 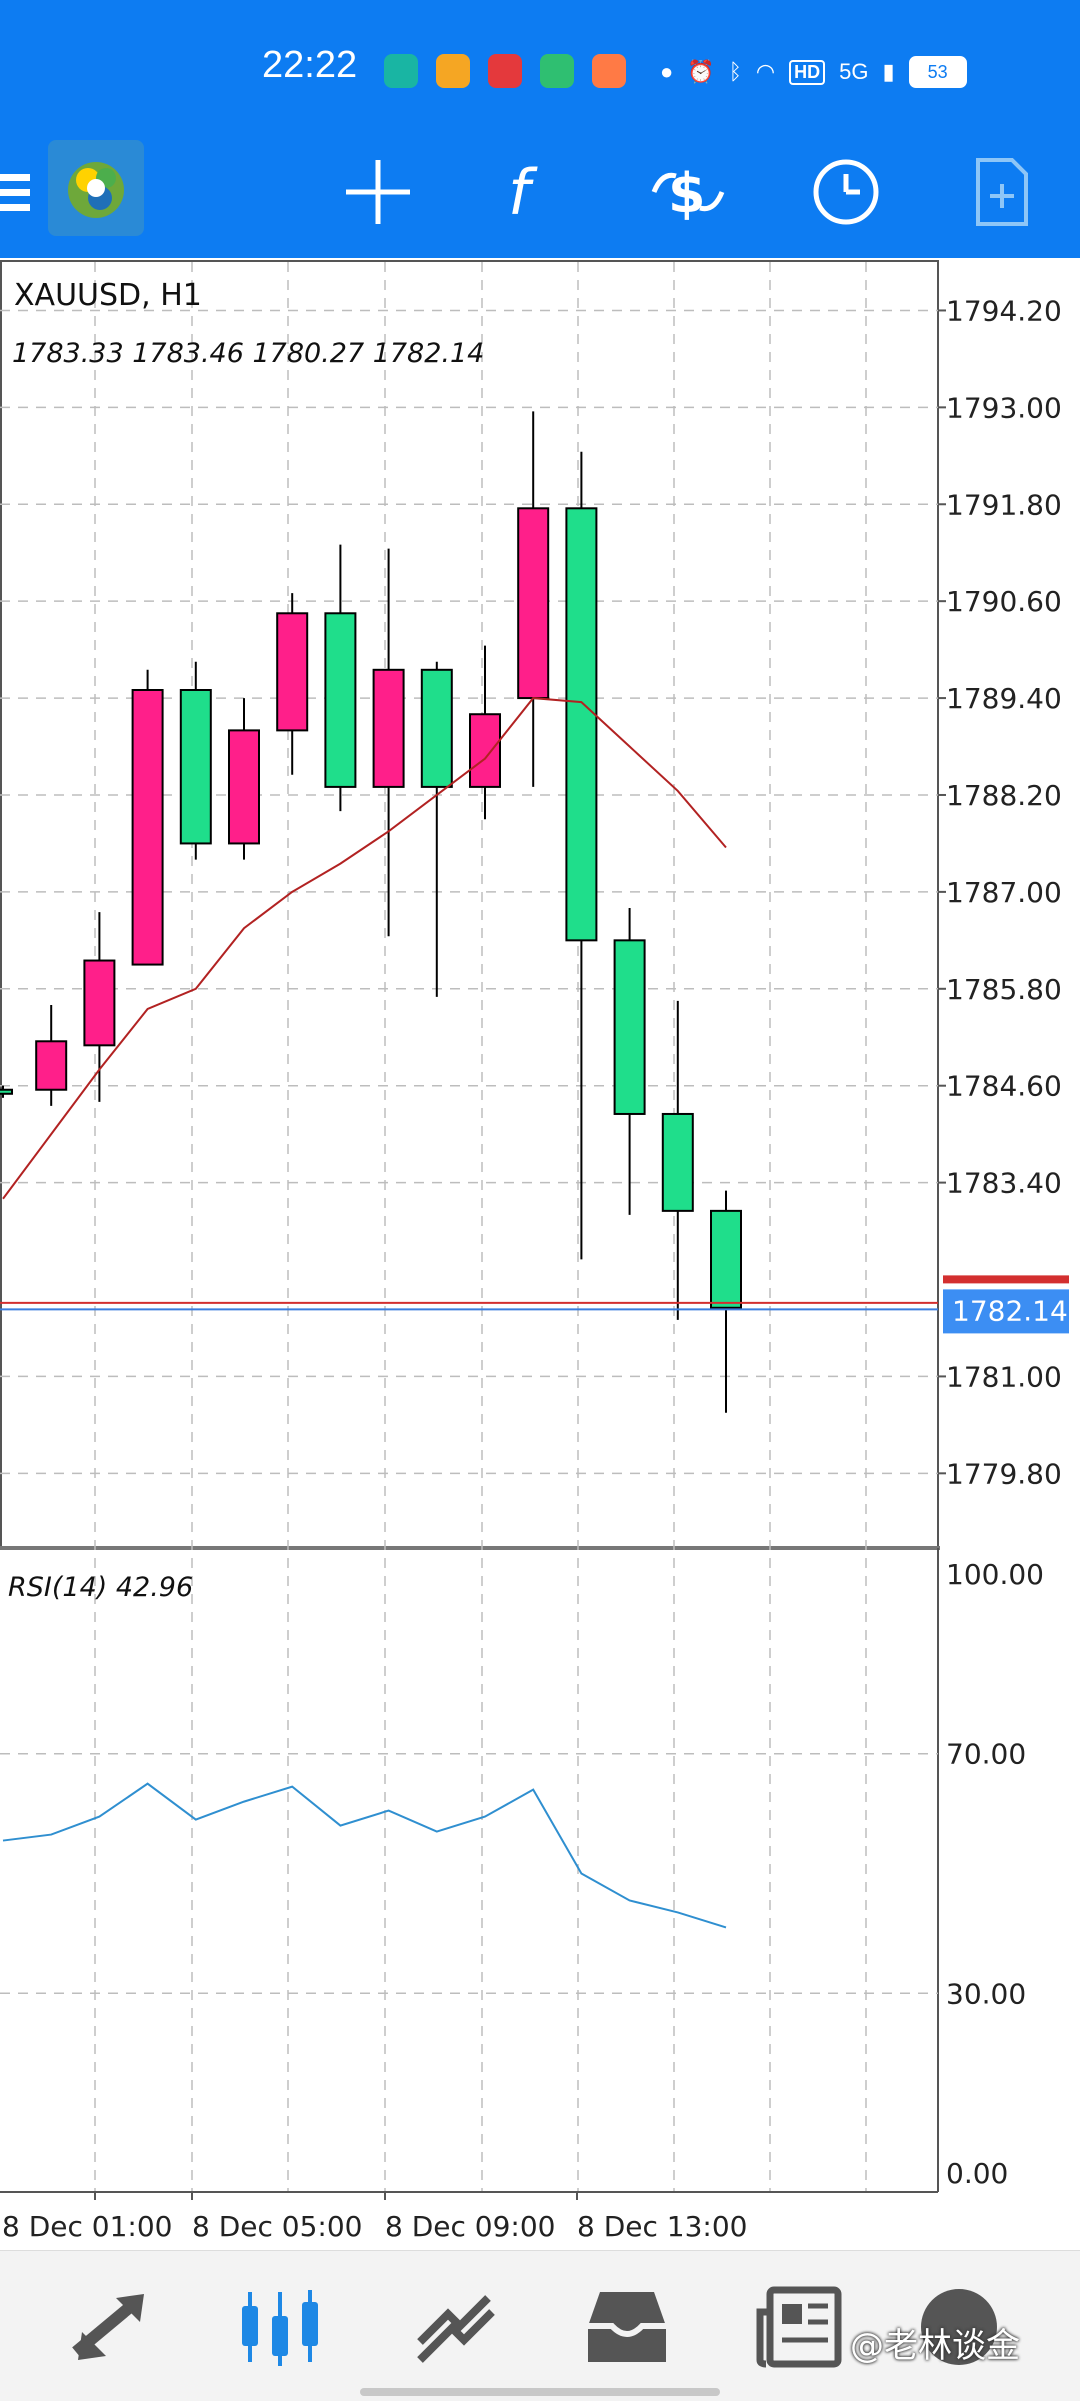 I want to click on current-price-label: 1782.14, so click(x=1010, y=1310).